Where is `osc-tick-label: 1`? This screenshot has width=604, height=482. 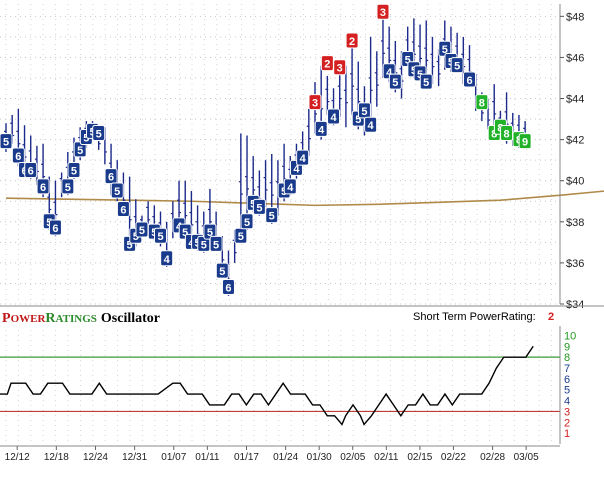
osc-tick-label: 1 is located at coordinates (567, 434).